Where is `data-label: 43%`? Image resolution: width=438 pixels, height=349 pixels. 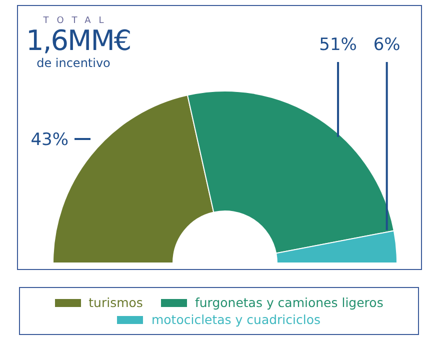 data-label: 43% is located at coordinates (49, 140).